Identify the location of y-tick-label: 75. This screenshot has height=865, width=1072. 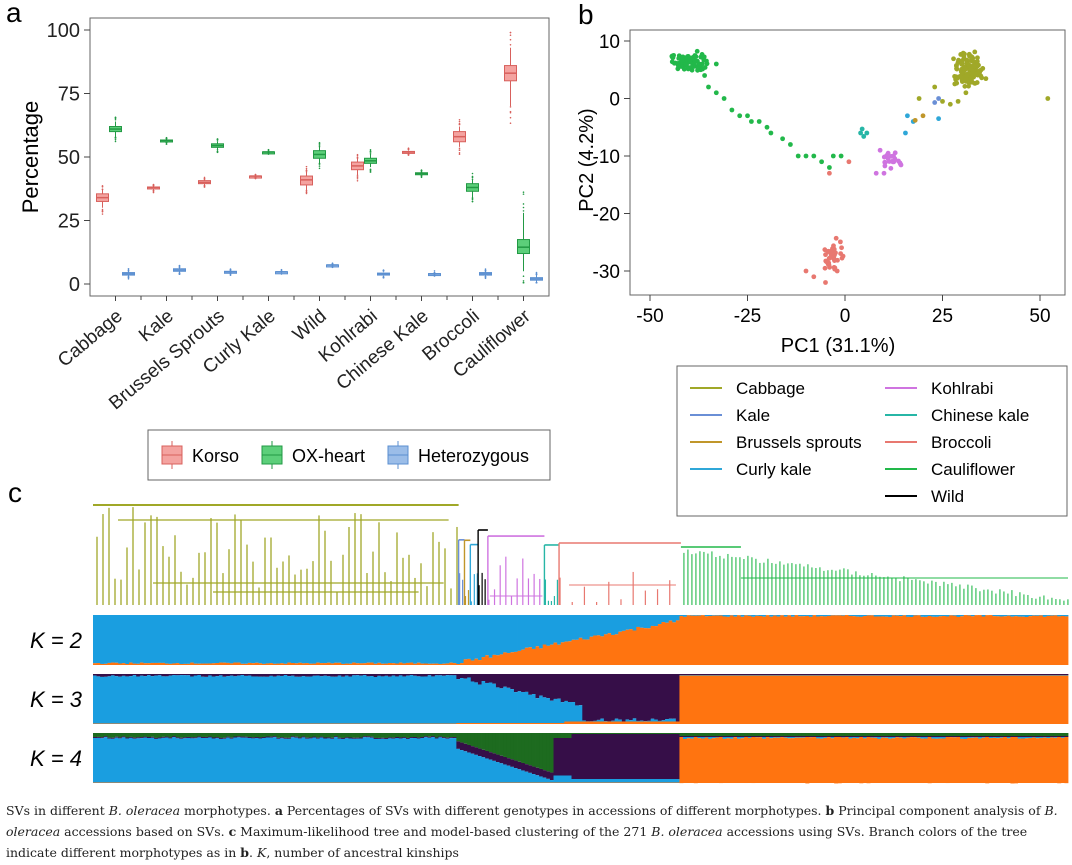
(69, 95).